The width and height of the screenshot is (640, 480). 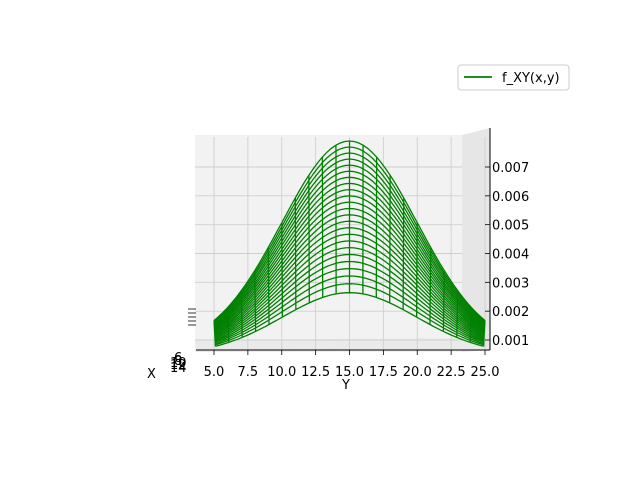 I want to click on y-tick-label: 15.0, so click(x=349, y=372).